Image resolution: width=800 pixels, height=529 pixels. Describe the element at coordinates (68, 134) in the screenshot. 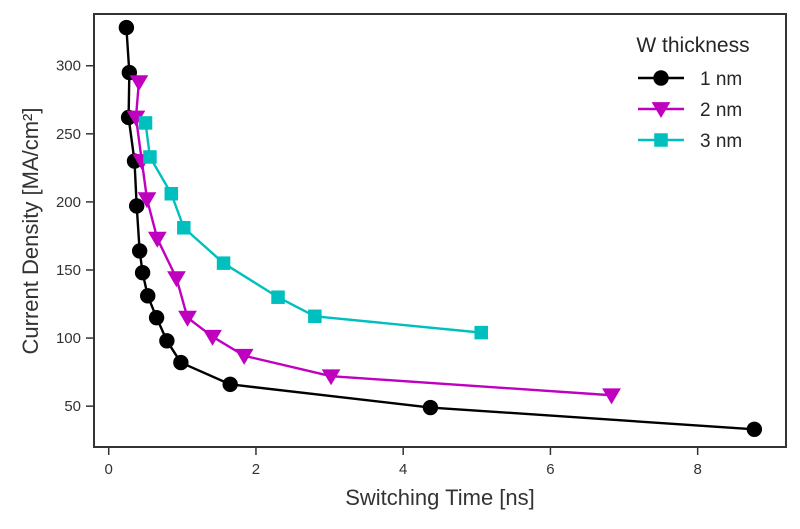

I see `y-tick-label: 250` at that location.